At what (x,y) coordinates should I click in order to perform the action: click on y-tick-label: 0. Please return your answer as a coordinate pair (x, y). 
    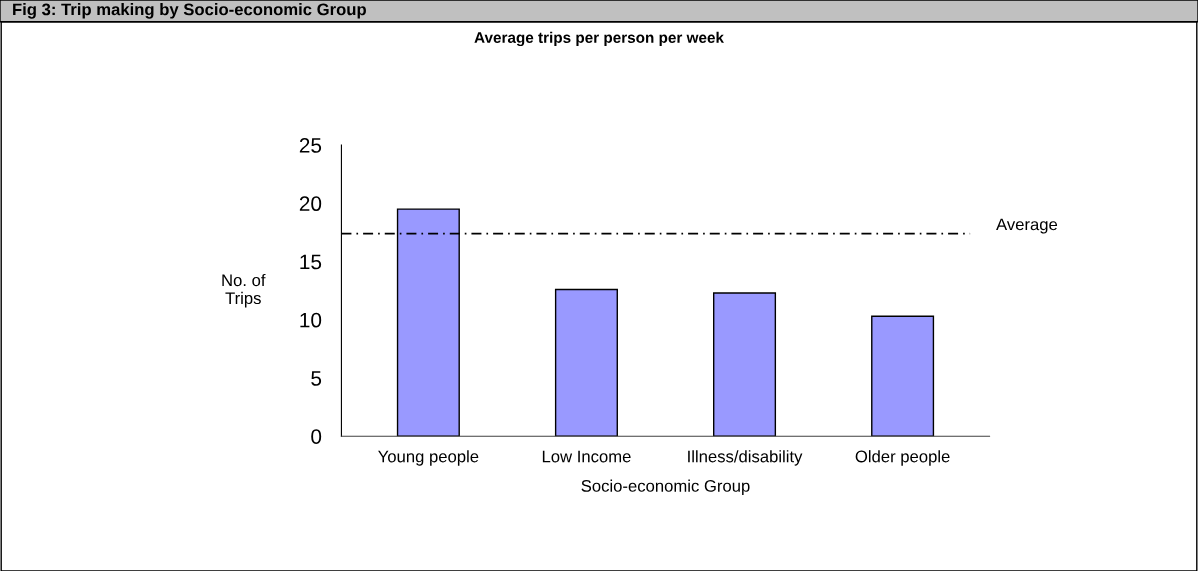
    Looking at the image, I should click on (316, 436).